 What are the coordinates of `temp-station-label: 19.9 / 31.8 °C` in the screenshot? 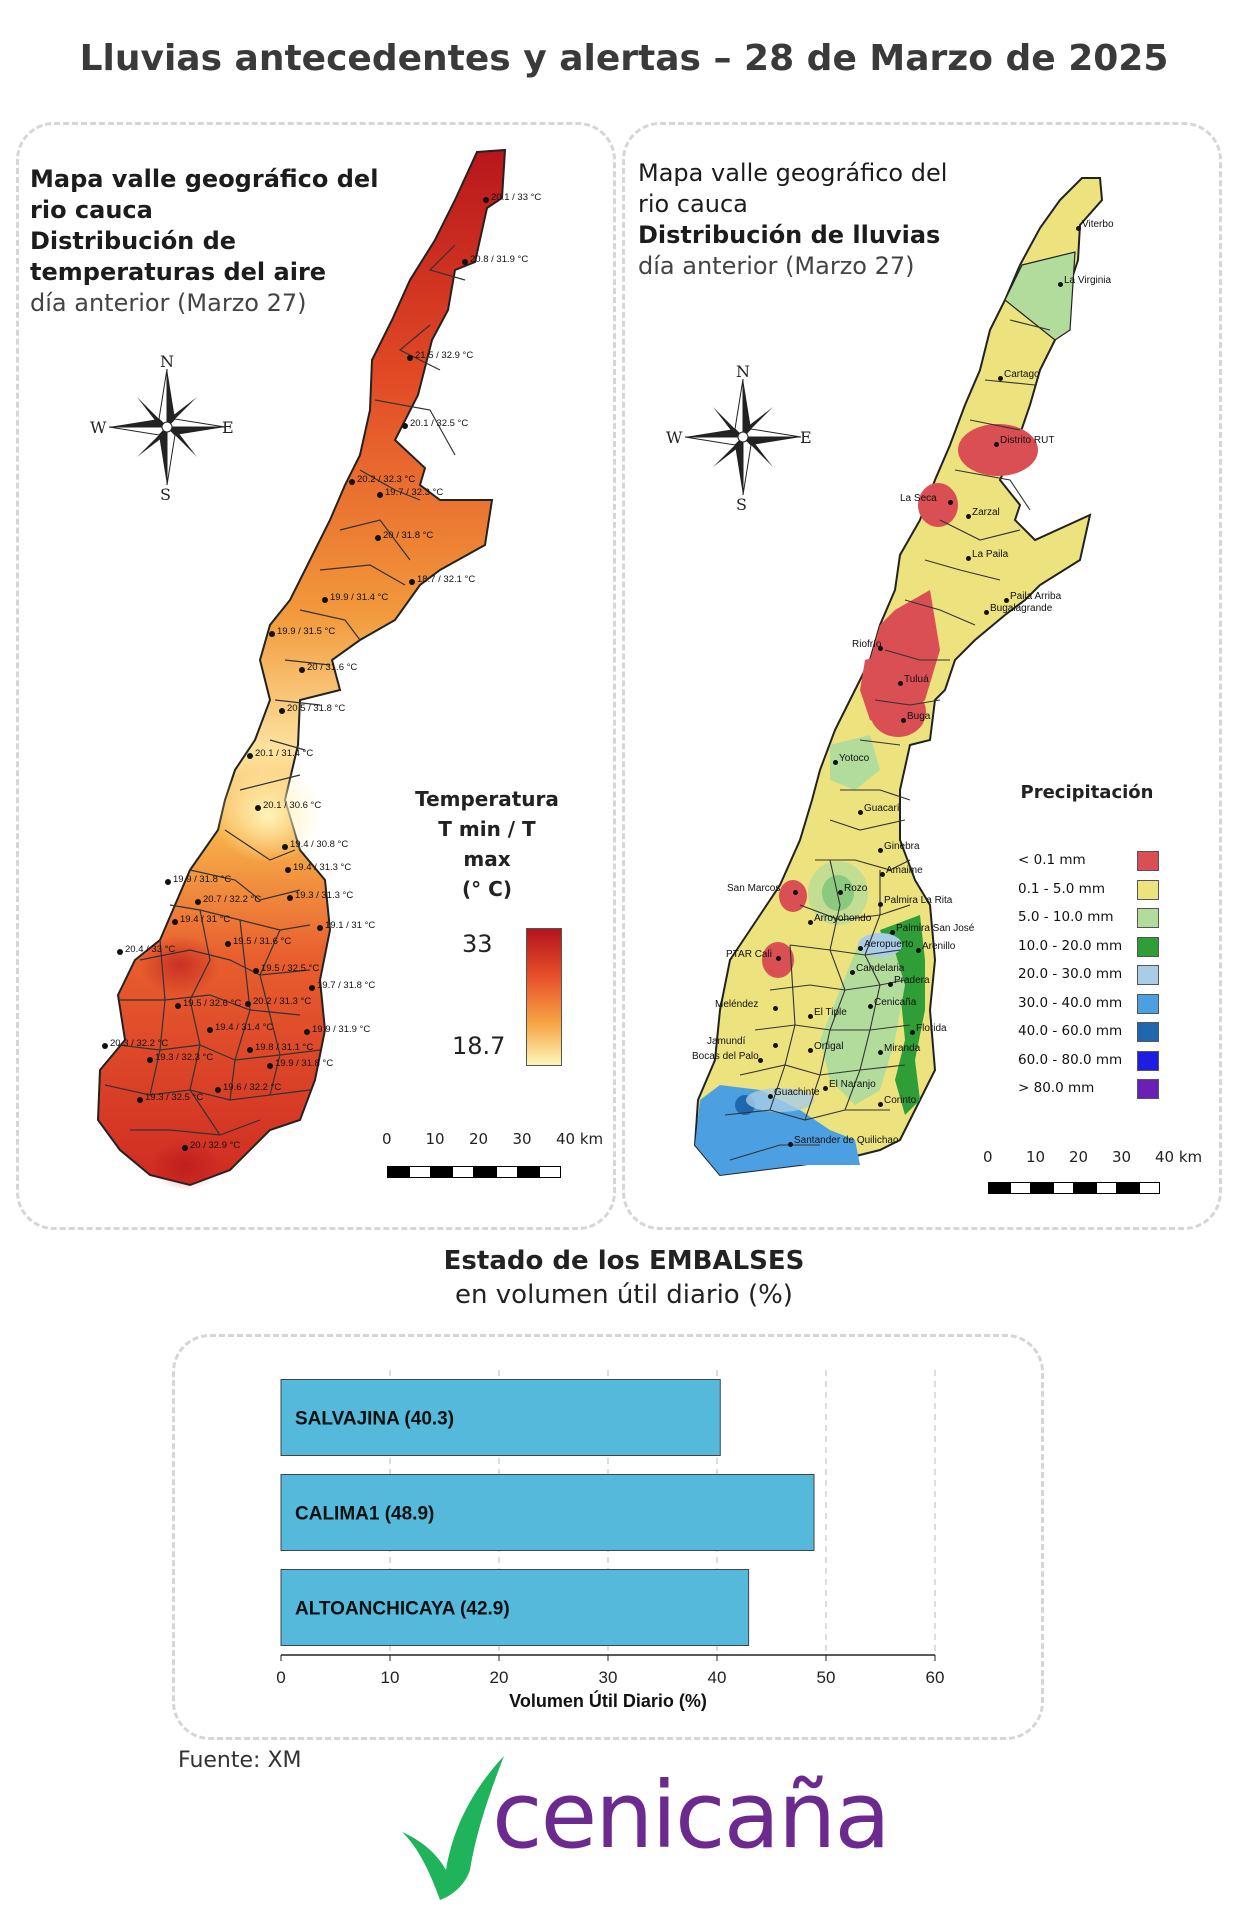 It's located at (202, 879).